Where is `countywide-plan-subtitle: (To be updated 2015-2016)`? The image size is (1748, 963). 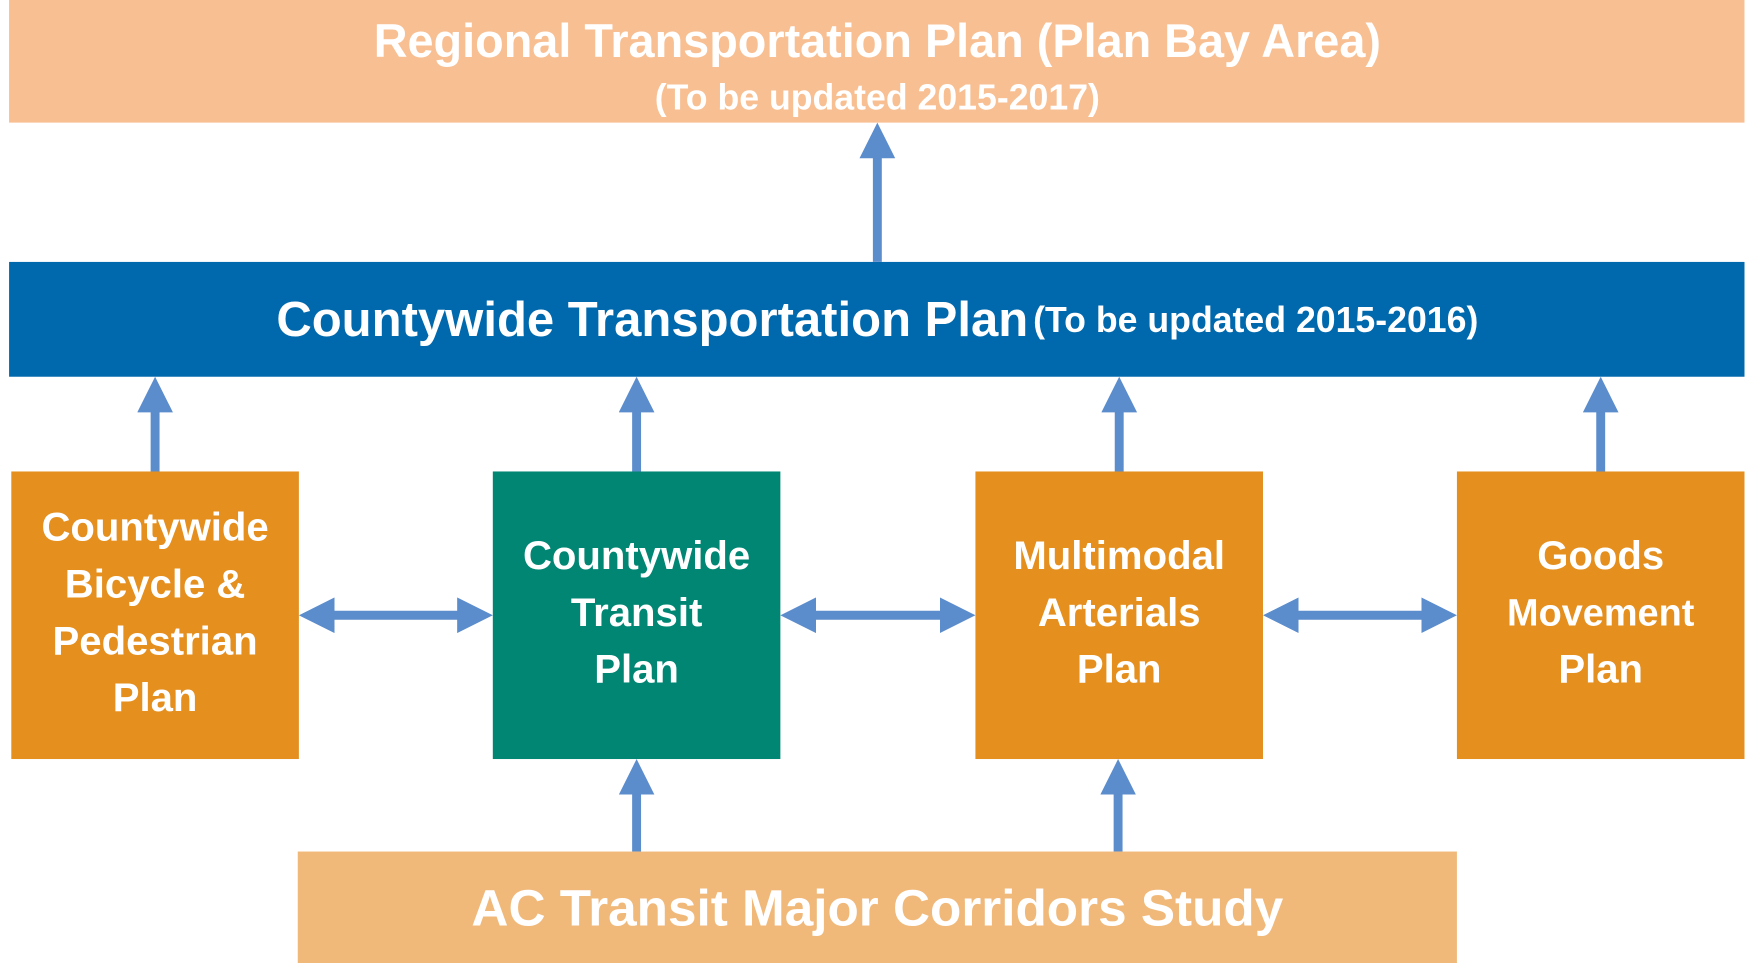 countywide-plan-subtitle: (To be updated 2015-2016) is located at coordinates (1255, 321).